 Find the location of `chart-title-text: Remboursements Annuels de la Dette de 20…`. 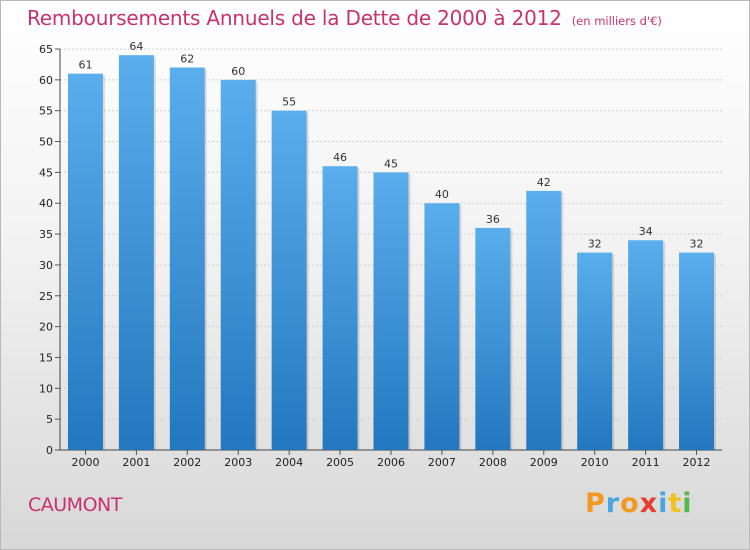

chart-title-text: Remboursements Annuels de la Dette de 20… is located at coordinates (294, 18).